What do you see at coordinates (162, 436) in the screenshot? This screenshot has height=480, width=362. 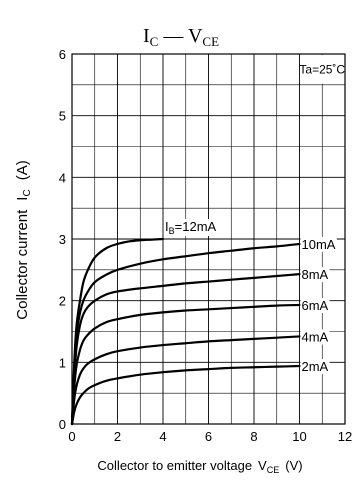 I see `x-tick-label: 4` at bounding box center [162, 436].